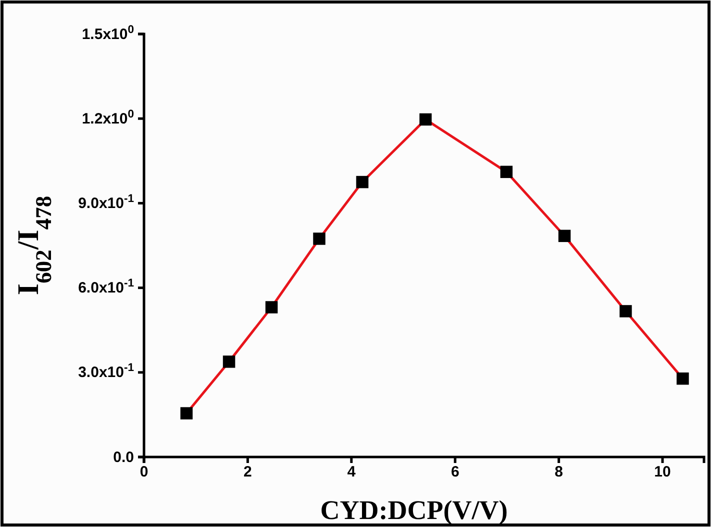 The width and height of the screenshot is (711, 527). Describe the element at coordinates (106, 372) in the screenshot. I see `y-tick-label: 3.0x10$^{-1}$` at that location.